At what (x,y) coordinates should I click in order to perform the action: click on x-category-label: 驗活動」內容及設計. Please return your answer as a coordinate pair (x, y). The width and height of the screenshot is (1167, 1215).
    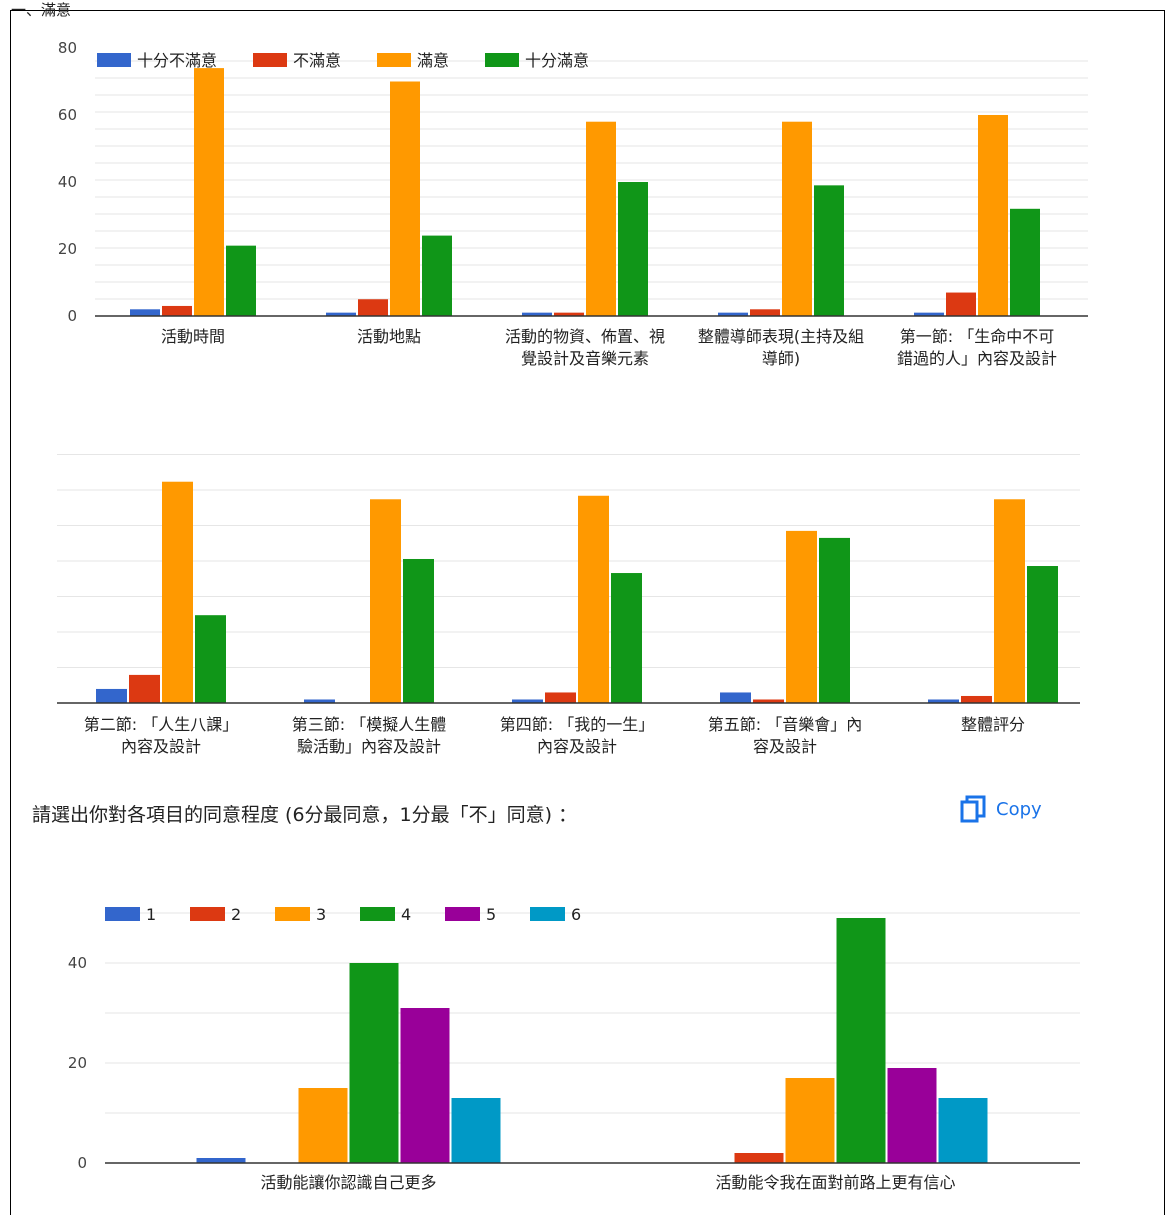
    Looking at the image, I should click on (369, 746).